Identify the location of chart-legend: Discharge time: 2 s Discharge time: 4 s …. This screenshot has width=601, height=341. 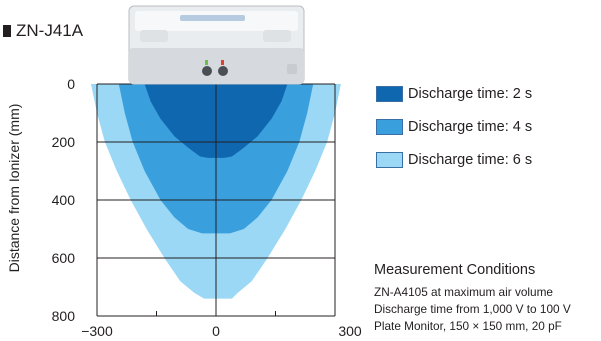
(454, 134).